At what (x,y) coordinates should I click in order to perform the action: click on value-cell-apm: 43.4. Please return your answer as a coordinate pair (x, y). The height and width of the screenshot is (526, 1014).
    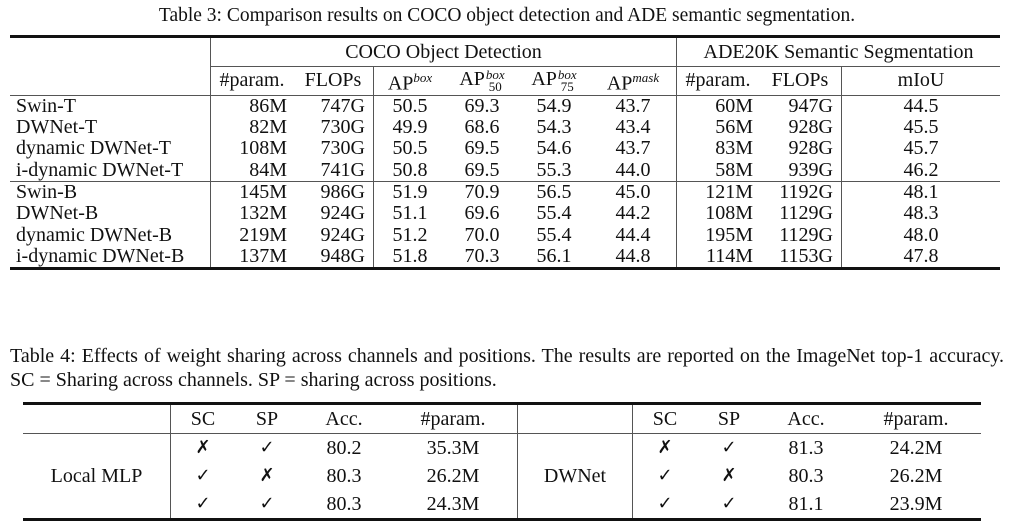
    Looking at the image, I should click on (633, 127).